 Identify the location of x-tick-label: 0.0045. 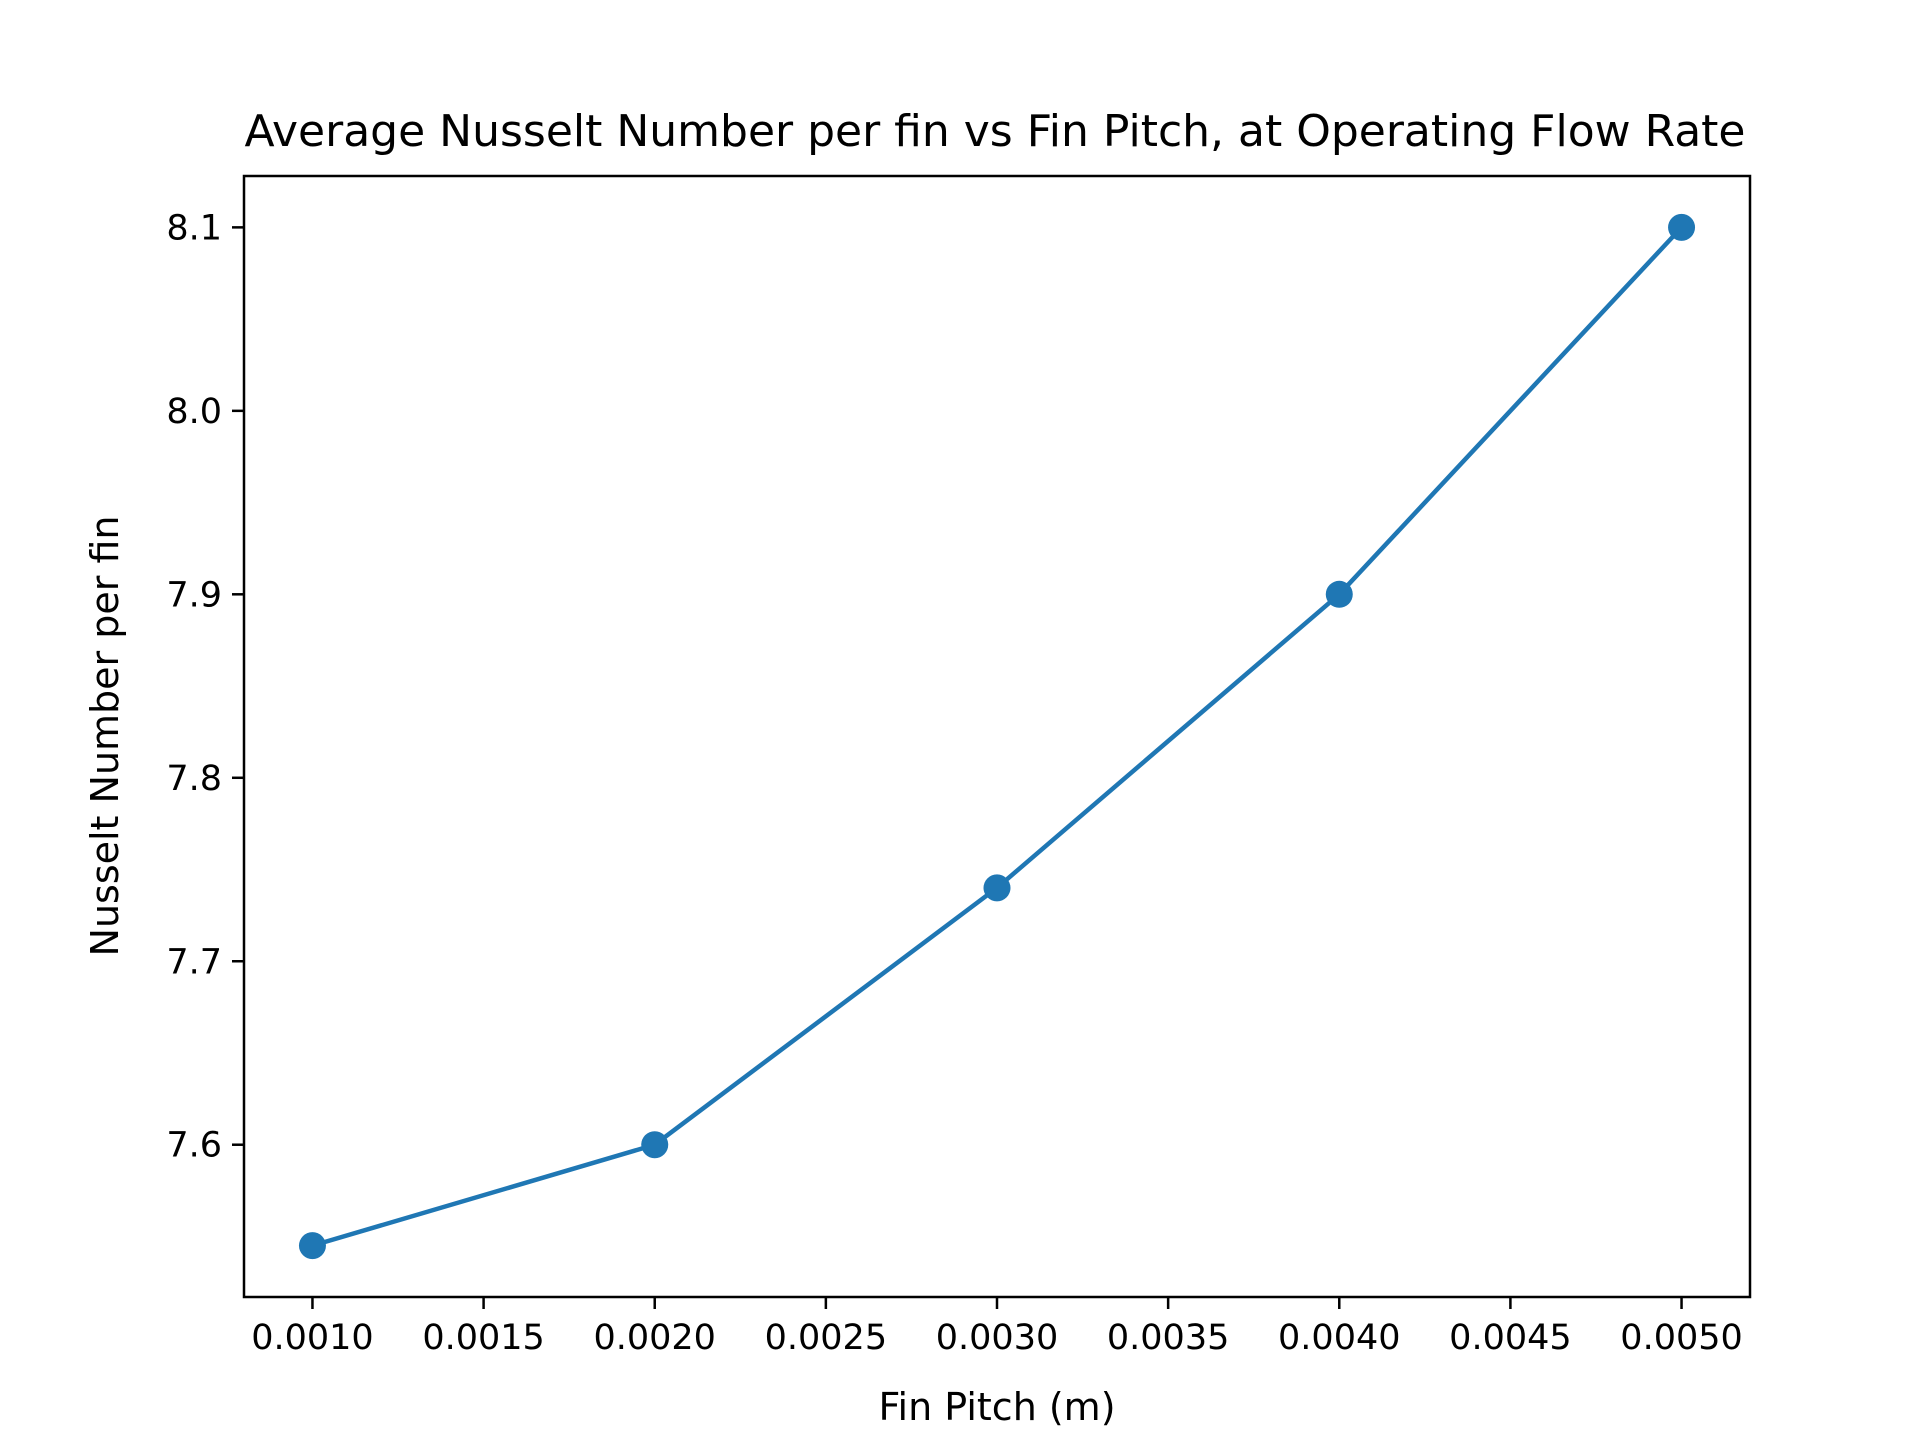
(1510, 1338).